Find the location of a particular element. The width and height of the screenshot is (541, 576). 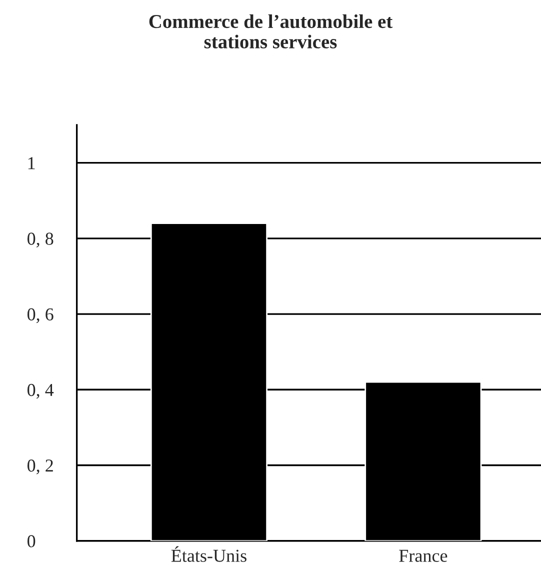

y-tick-label: 0 is located at coordinates (32, 541).